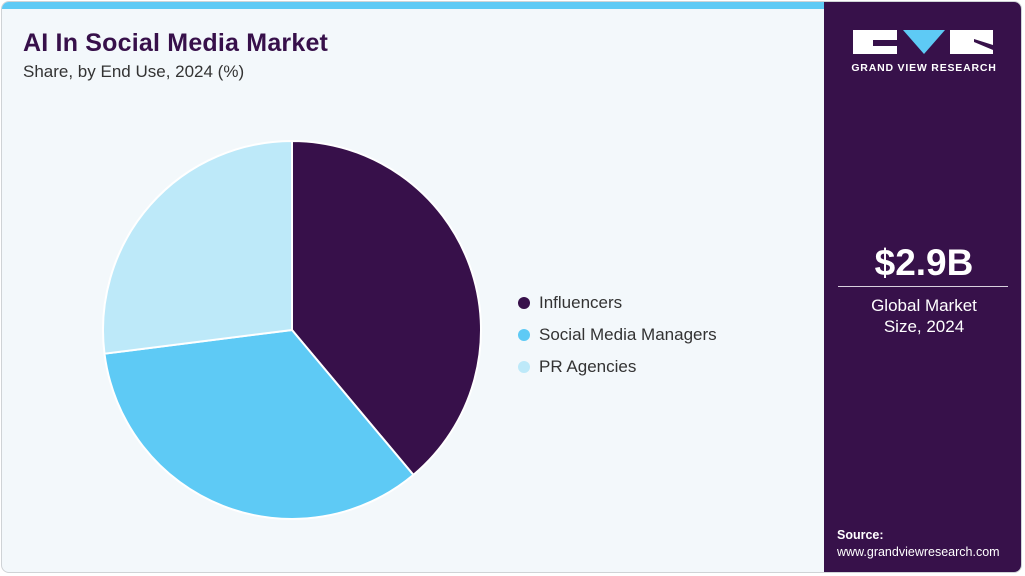 The width and height of the screenshot is (1025, 576). I want to click on source-block: Source: www.grandviewresearch.com, so click(918, 544).